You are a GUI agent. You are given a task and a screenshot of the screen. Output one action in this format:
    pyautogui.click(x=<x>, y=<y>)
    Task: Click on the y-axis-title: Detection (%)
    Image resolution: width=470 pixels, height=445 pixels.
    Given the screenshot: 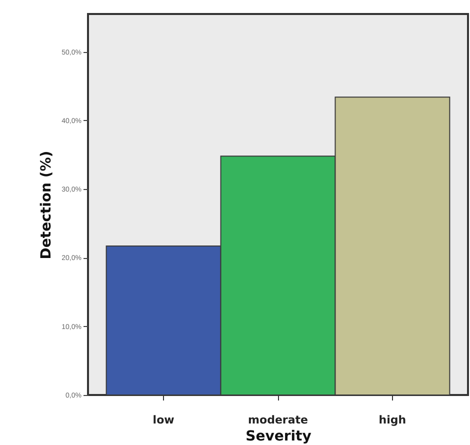 What is the action you would take?
    pyautogui.click(x=46, y=205)
    